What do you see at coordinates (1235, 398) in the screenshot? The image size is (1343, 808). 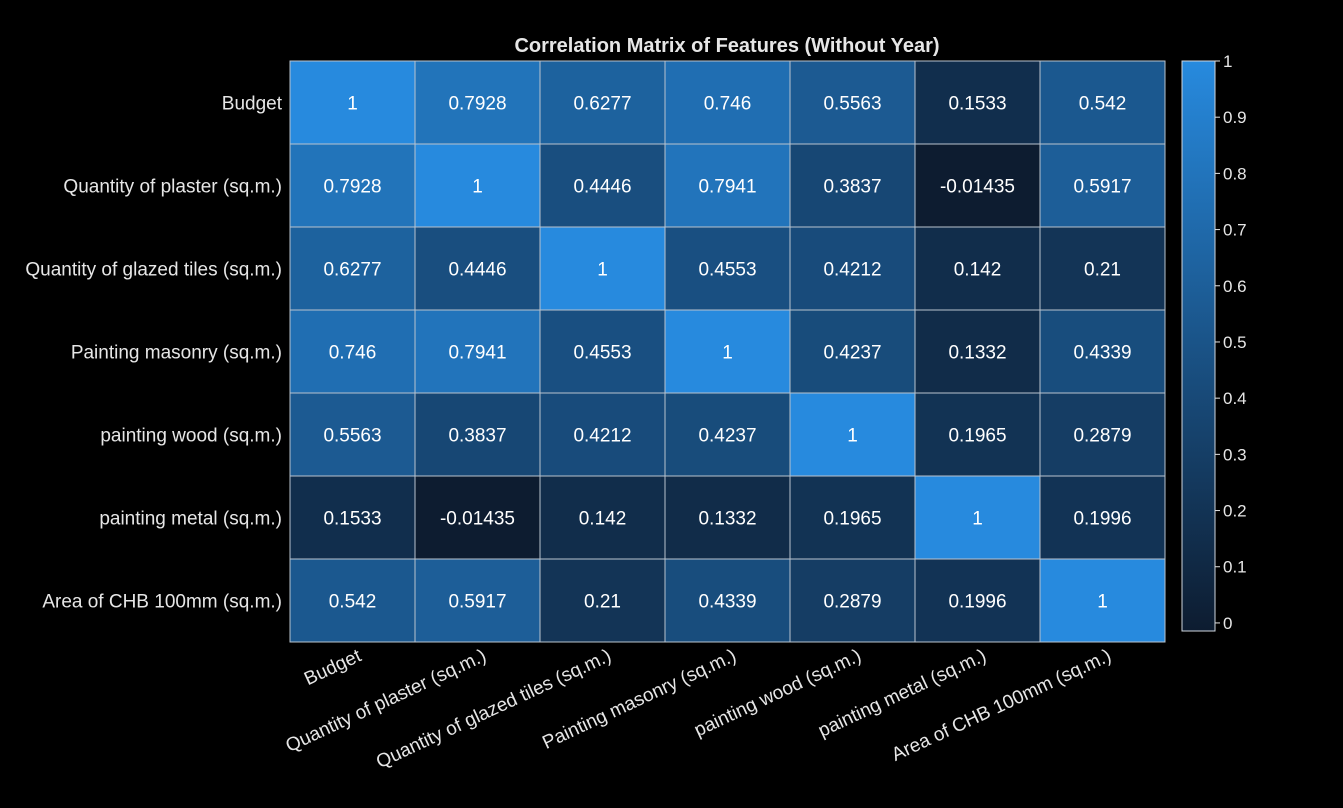 I see `colorbar-tick-label: 0.4` at bounding box center [1235, 398].